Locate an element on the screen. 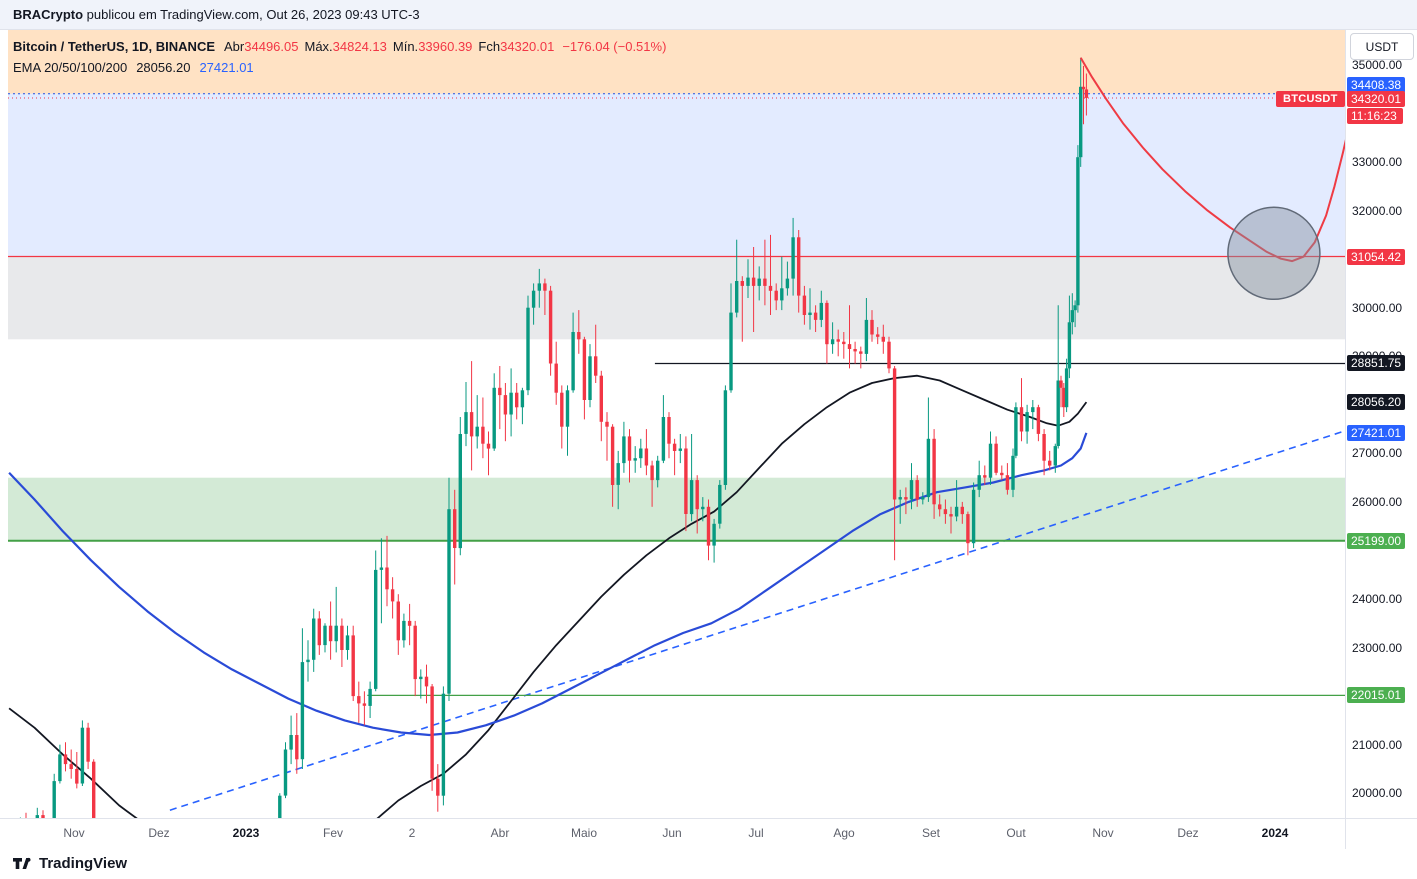  change-value: −176.04 (−0.51%) is located at coordinates (614, 46).